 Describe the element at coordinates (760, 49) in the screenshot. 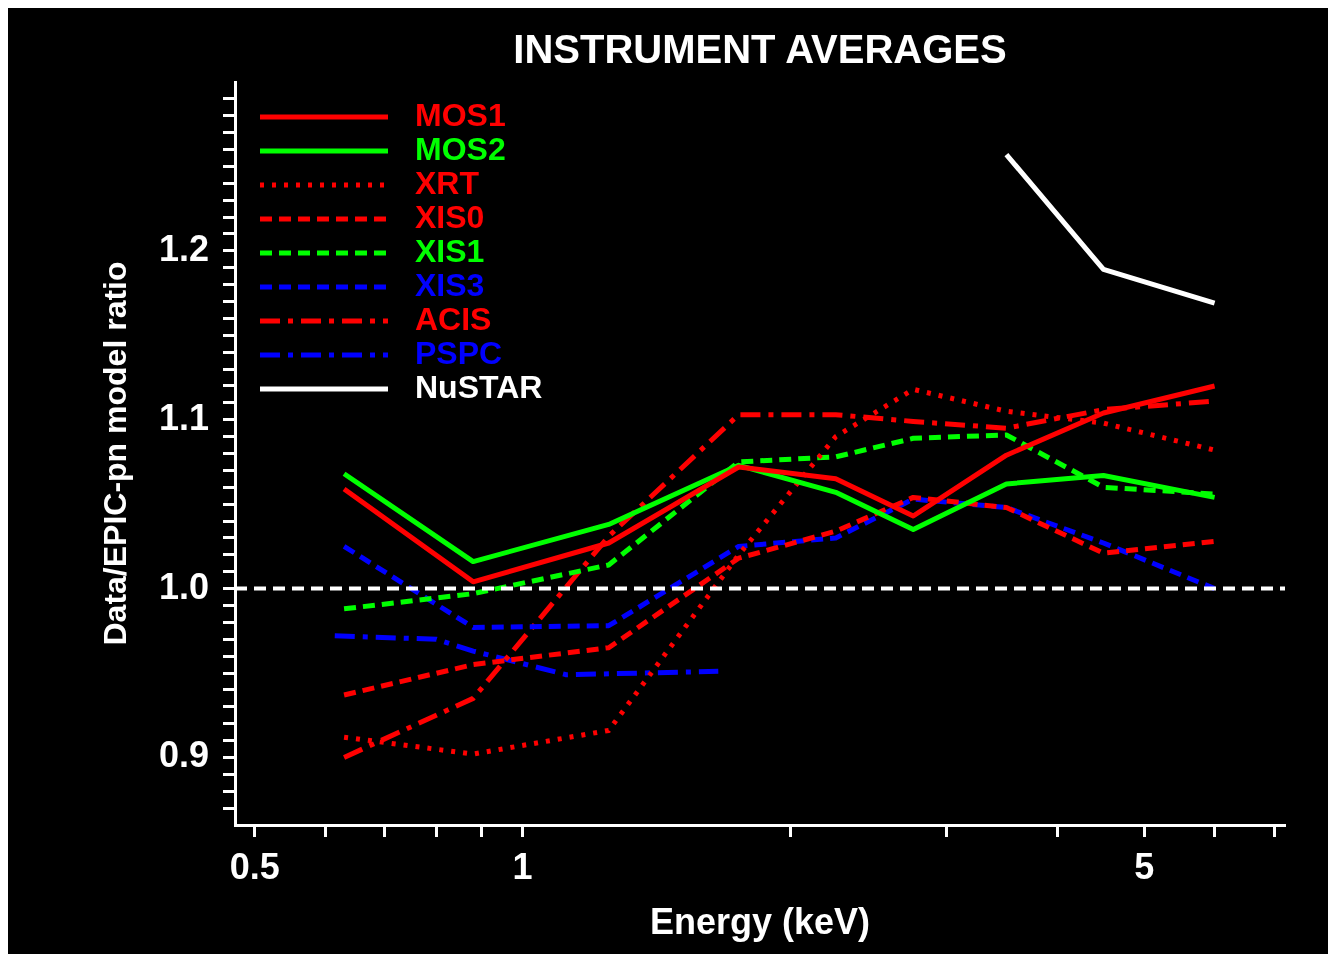

I see `chart-title: INSTRUMENT AVERAGES` at that location.